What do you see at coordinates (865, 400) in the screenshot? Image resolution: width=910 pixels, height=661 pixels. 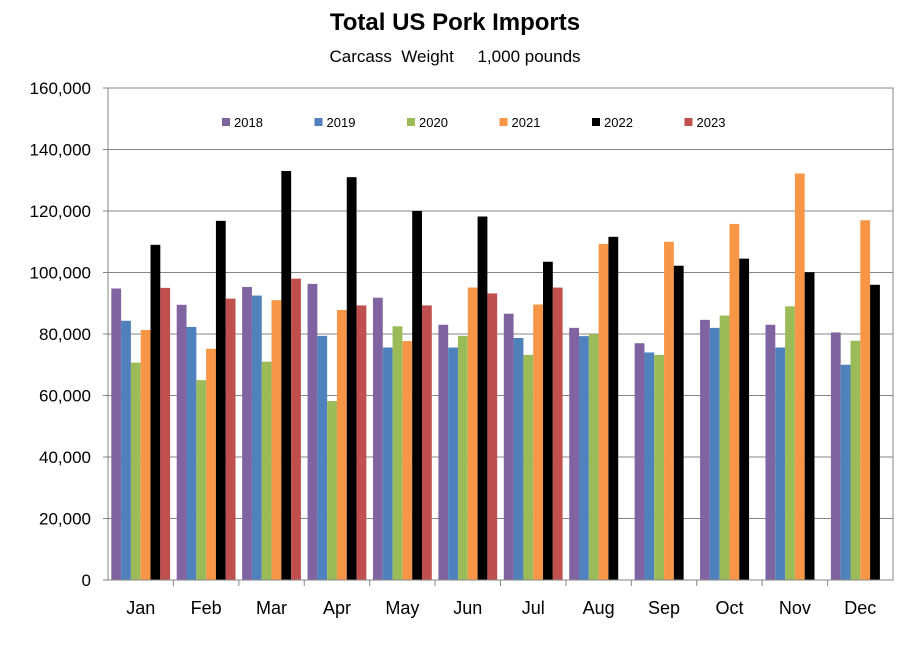 I see `bar-2021-dec` at bounding box center [865, 400].